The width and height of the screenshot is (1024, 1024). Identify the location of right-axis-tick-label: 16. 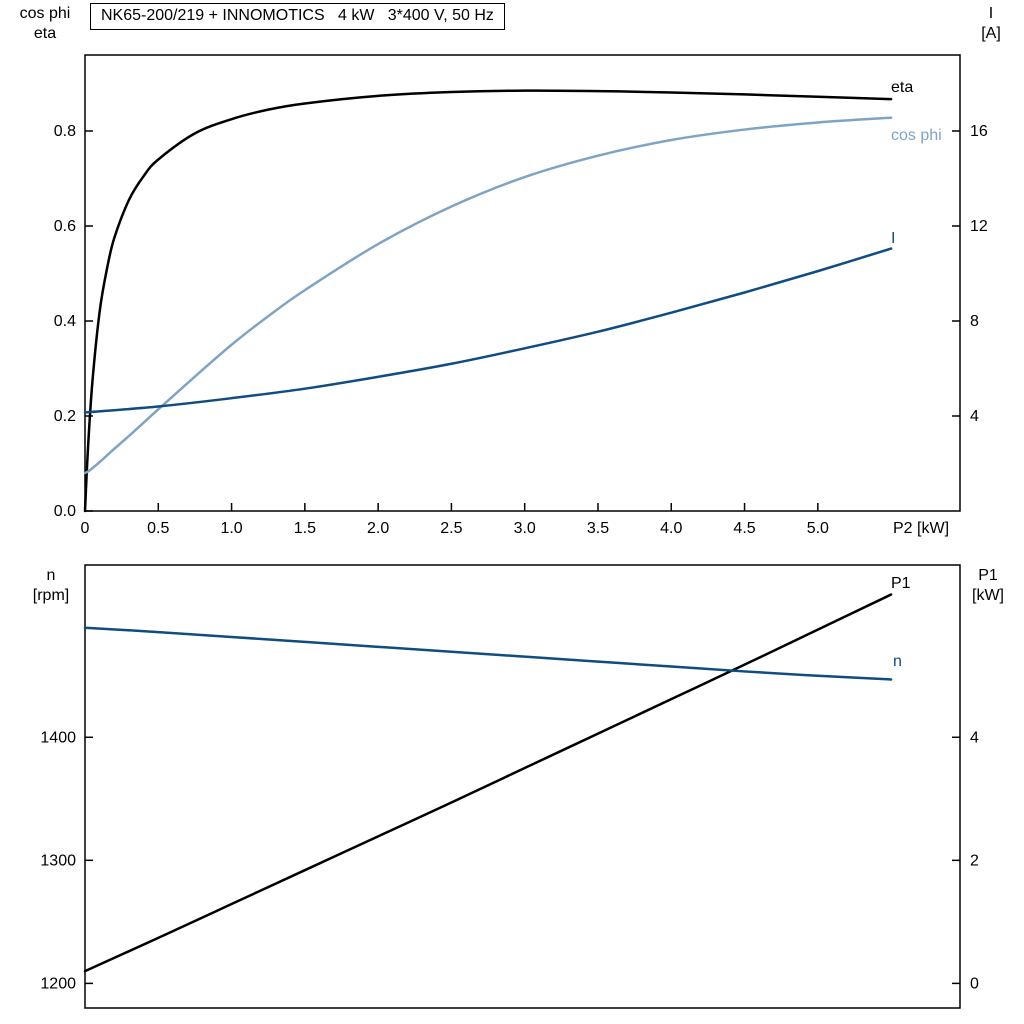
(979, 131).